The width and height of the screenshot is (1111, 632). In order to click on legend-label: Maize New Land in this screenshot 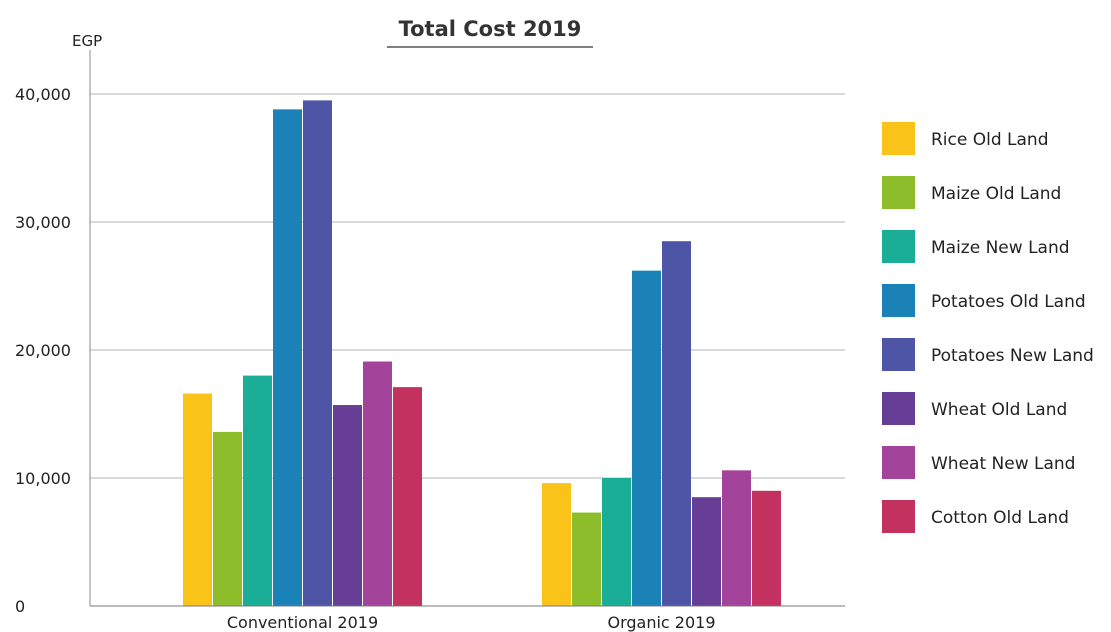, I will do `click(1000, 248)`.